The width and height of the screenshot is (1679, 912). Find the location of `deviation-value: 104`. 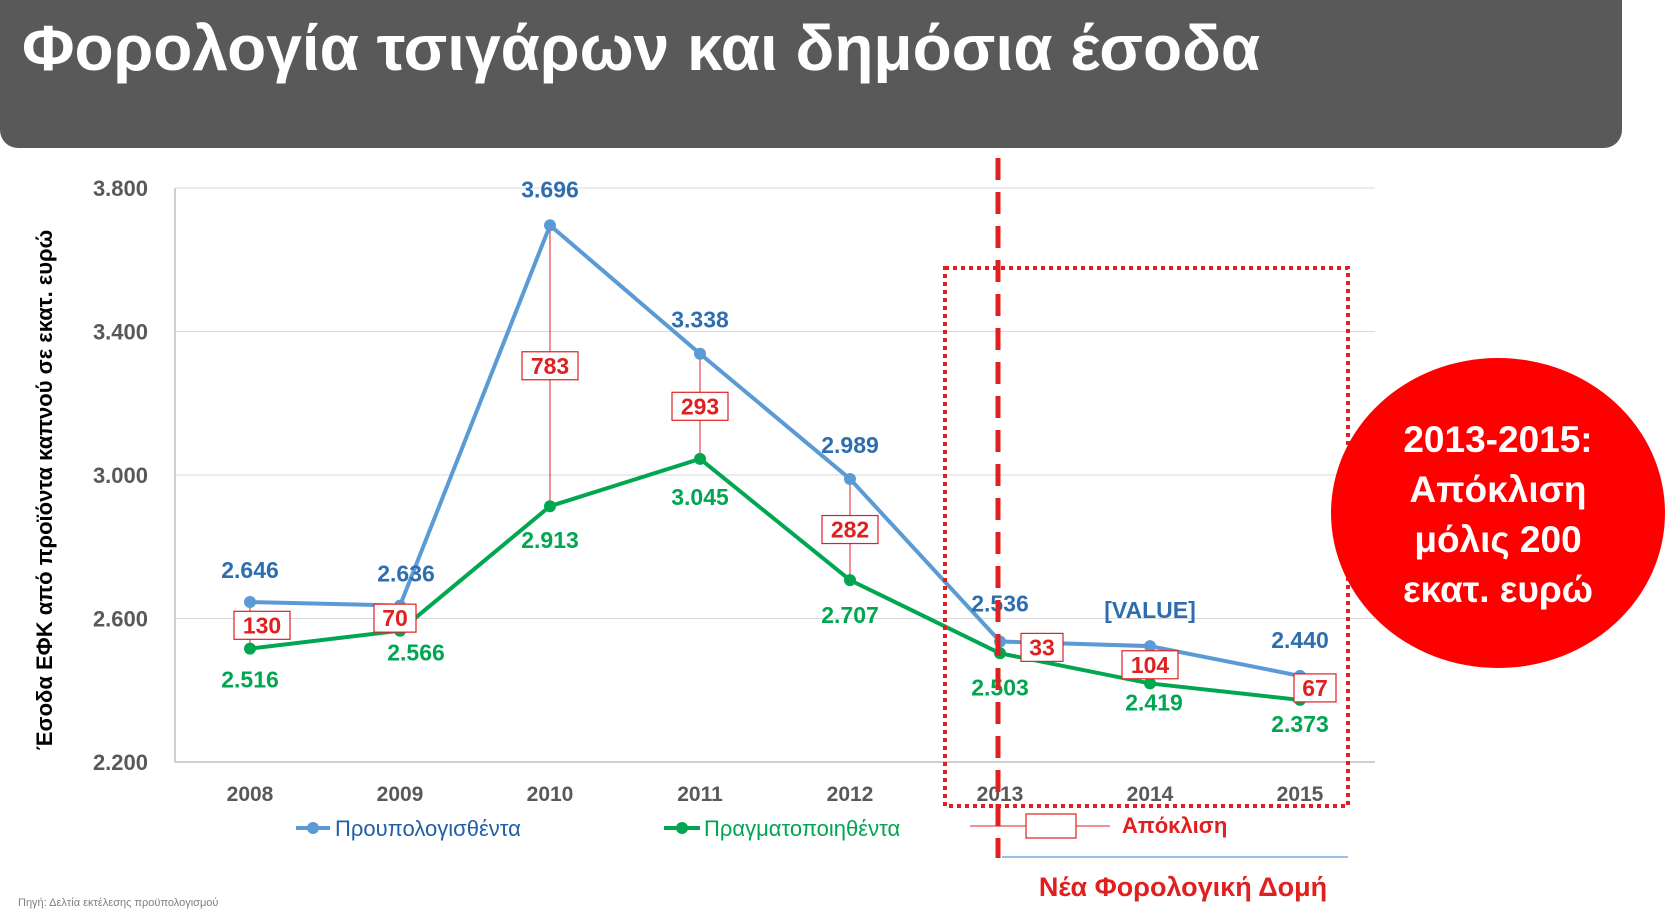

deviation-value: 104 is located at coordinates (1150, 665).